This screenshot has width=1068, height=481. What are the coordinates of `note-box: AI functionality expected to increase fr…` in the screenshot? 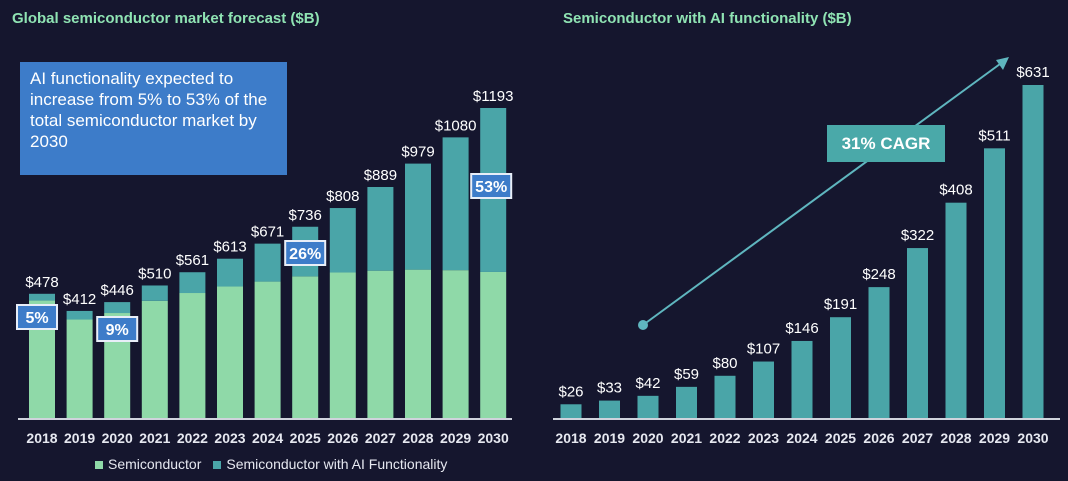 It's located at (153, 118).